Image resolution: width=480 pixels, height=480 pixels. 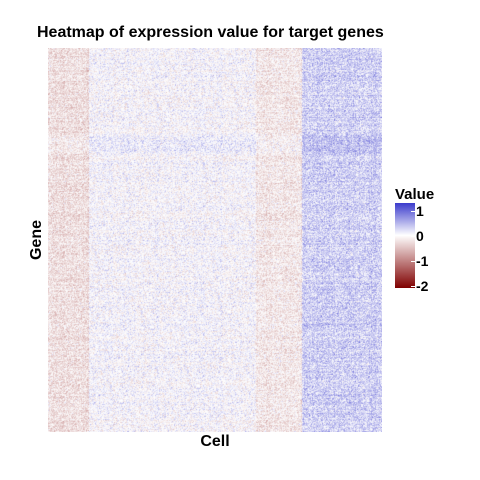 I want to click on legend-color-bar, so click(x=405, y=245).